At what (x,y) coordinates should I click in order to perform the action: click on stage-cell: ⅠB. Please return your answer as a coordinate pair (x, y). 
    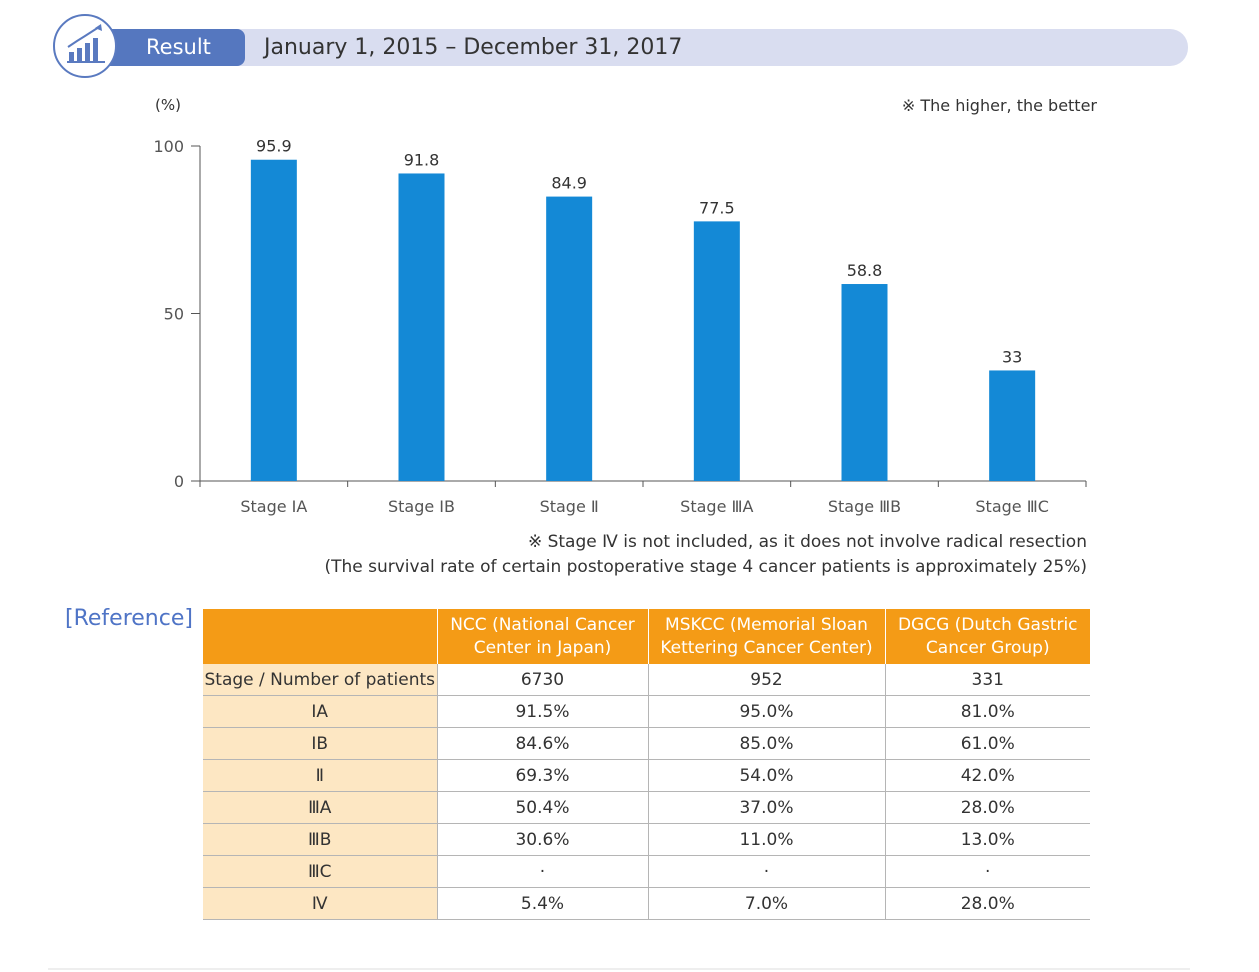
    Looking at the image, I should click on (320, 743).